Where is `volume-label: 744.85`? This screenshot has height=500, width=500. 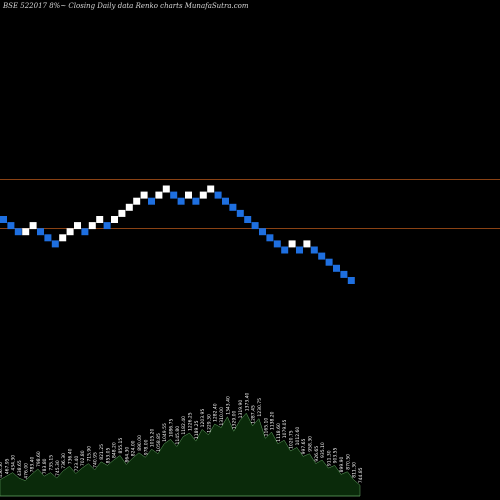 volume-label: 744.85 is located at coordinates (361, 475).